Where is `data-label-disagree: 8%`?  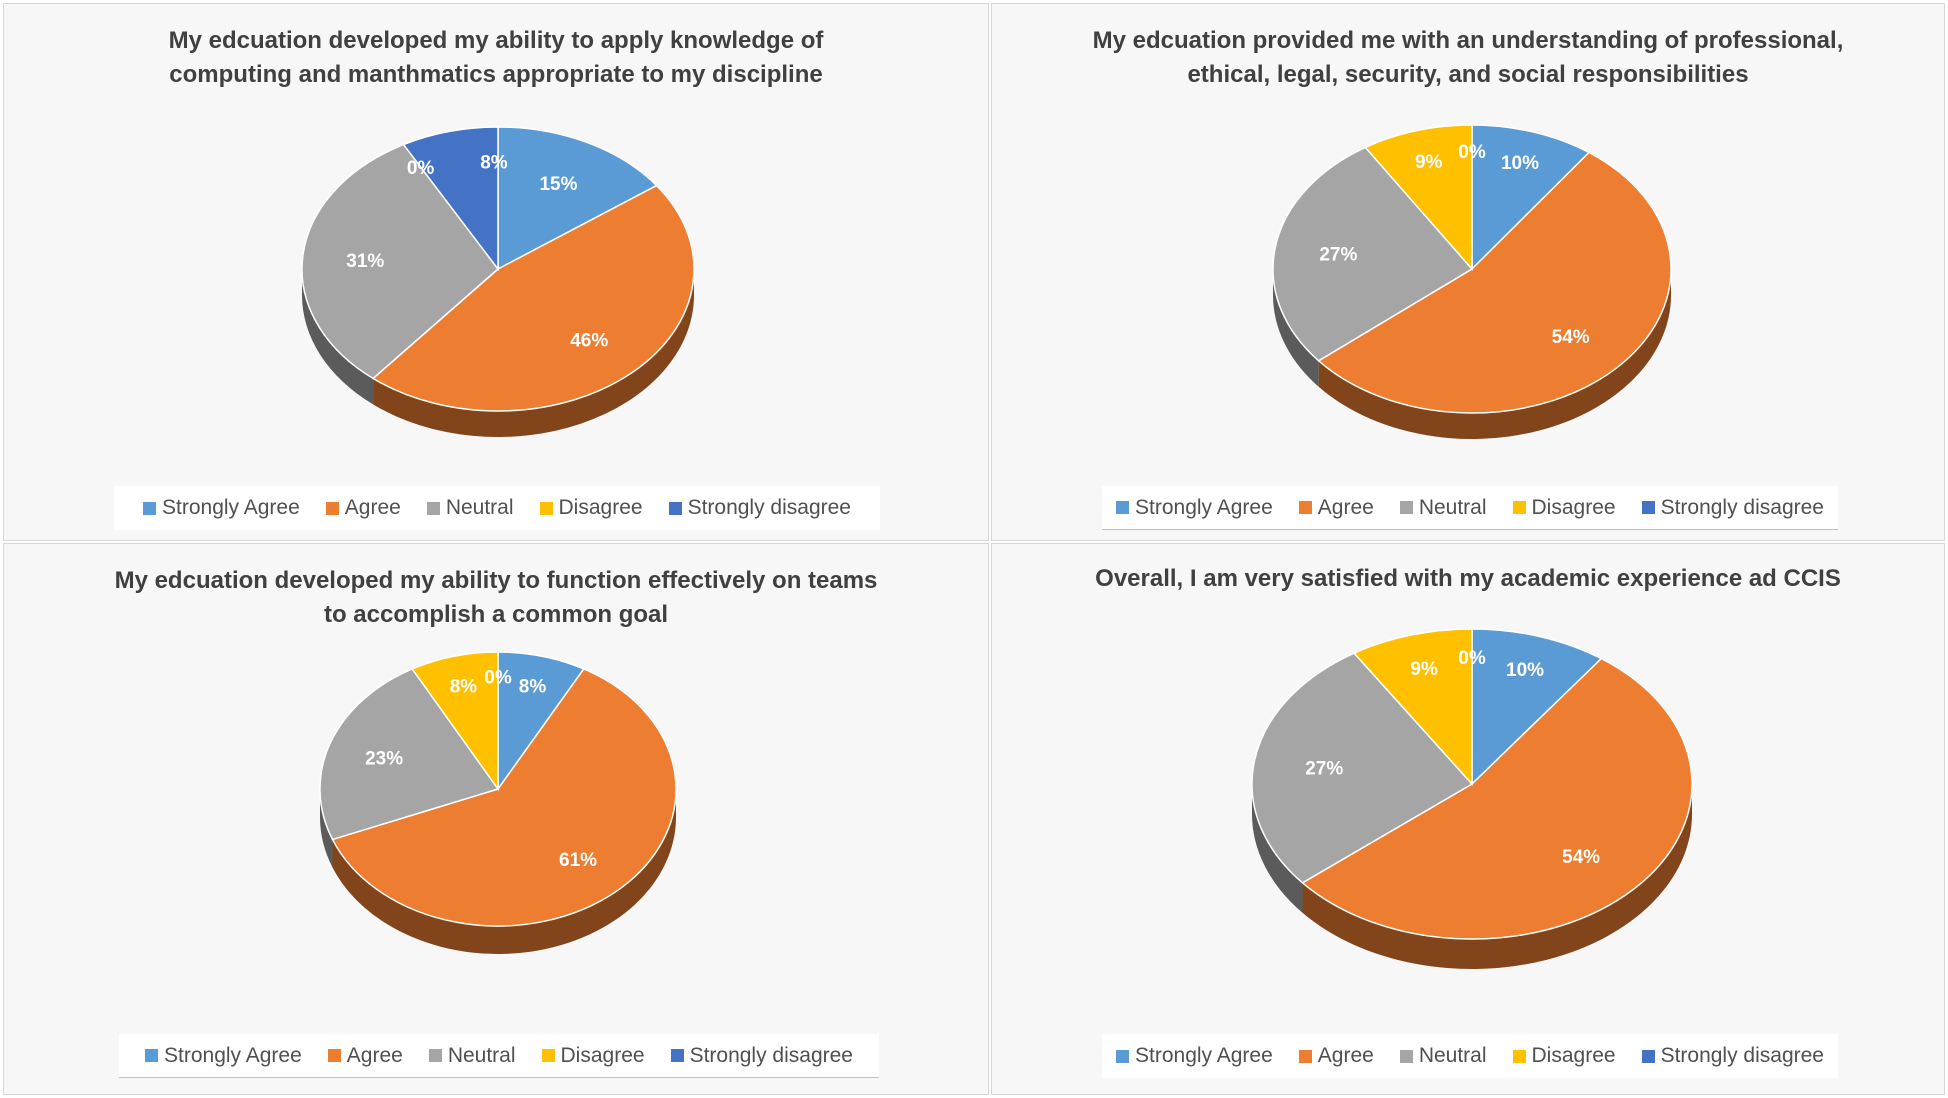 data-label-disagree: 8% is located at coordinates (464, 686).